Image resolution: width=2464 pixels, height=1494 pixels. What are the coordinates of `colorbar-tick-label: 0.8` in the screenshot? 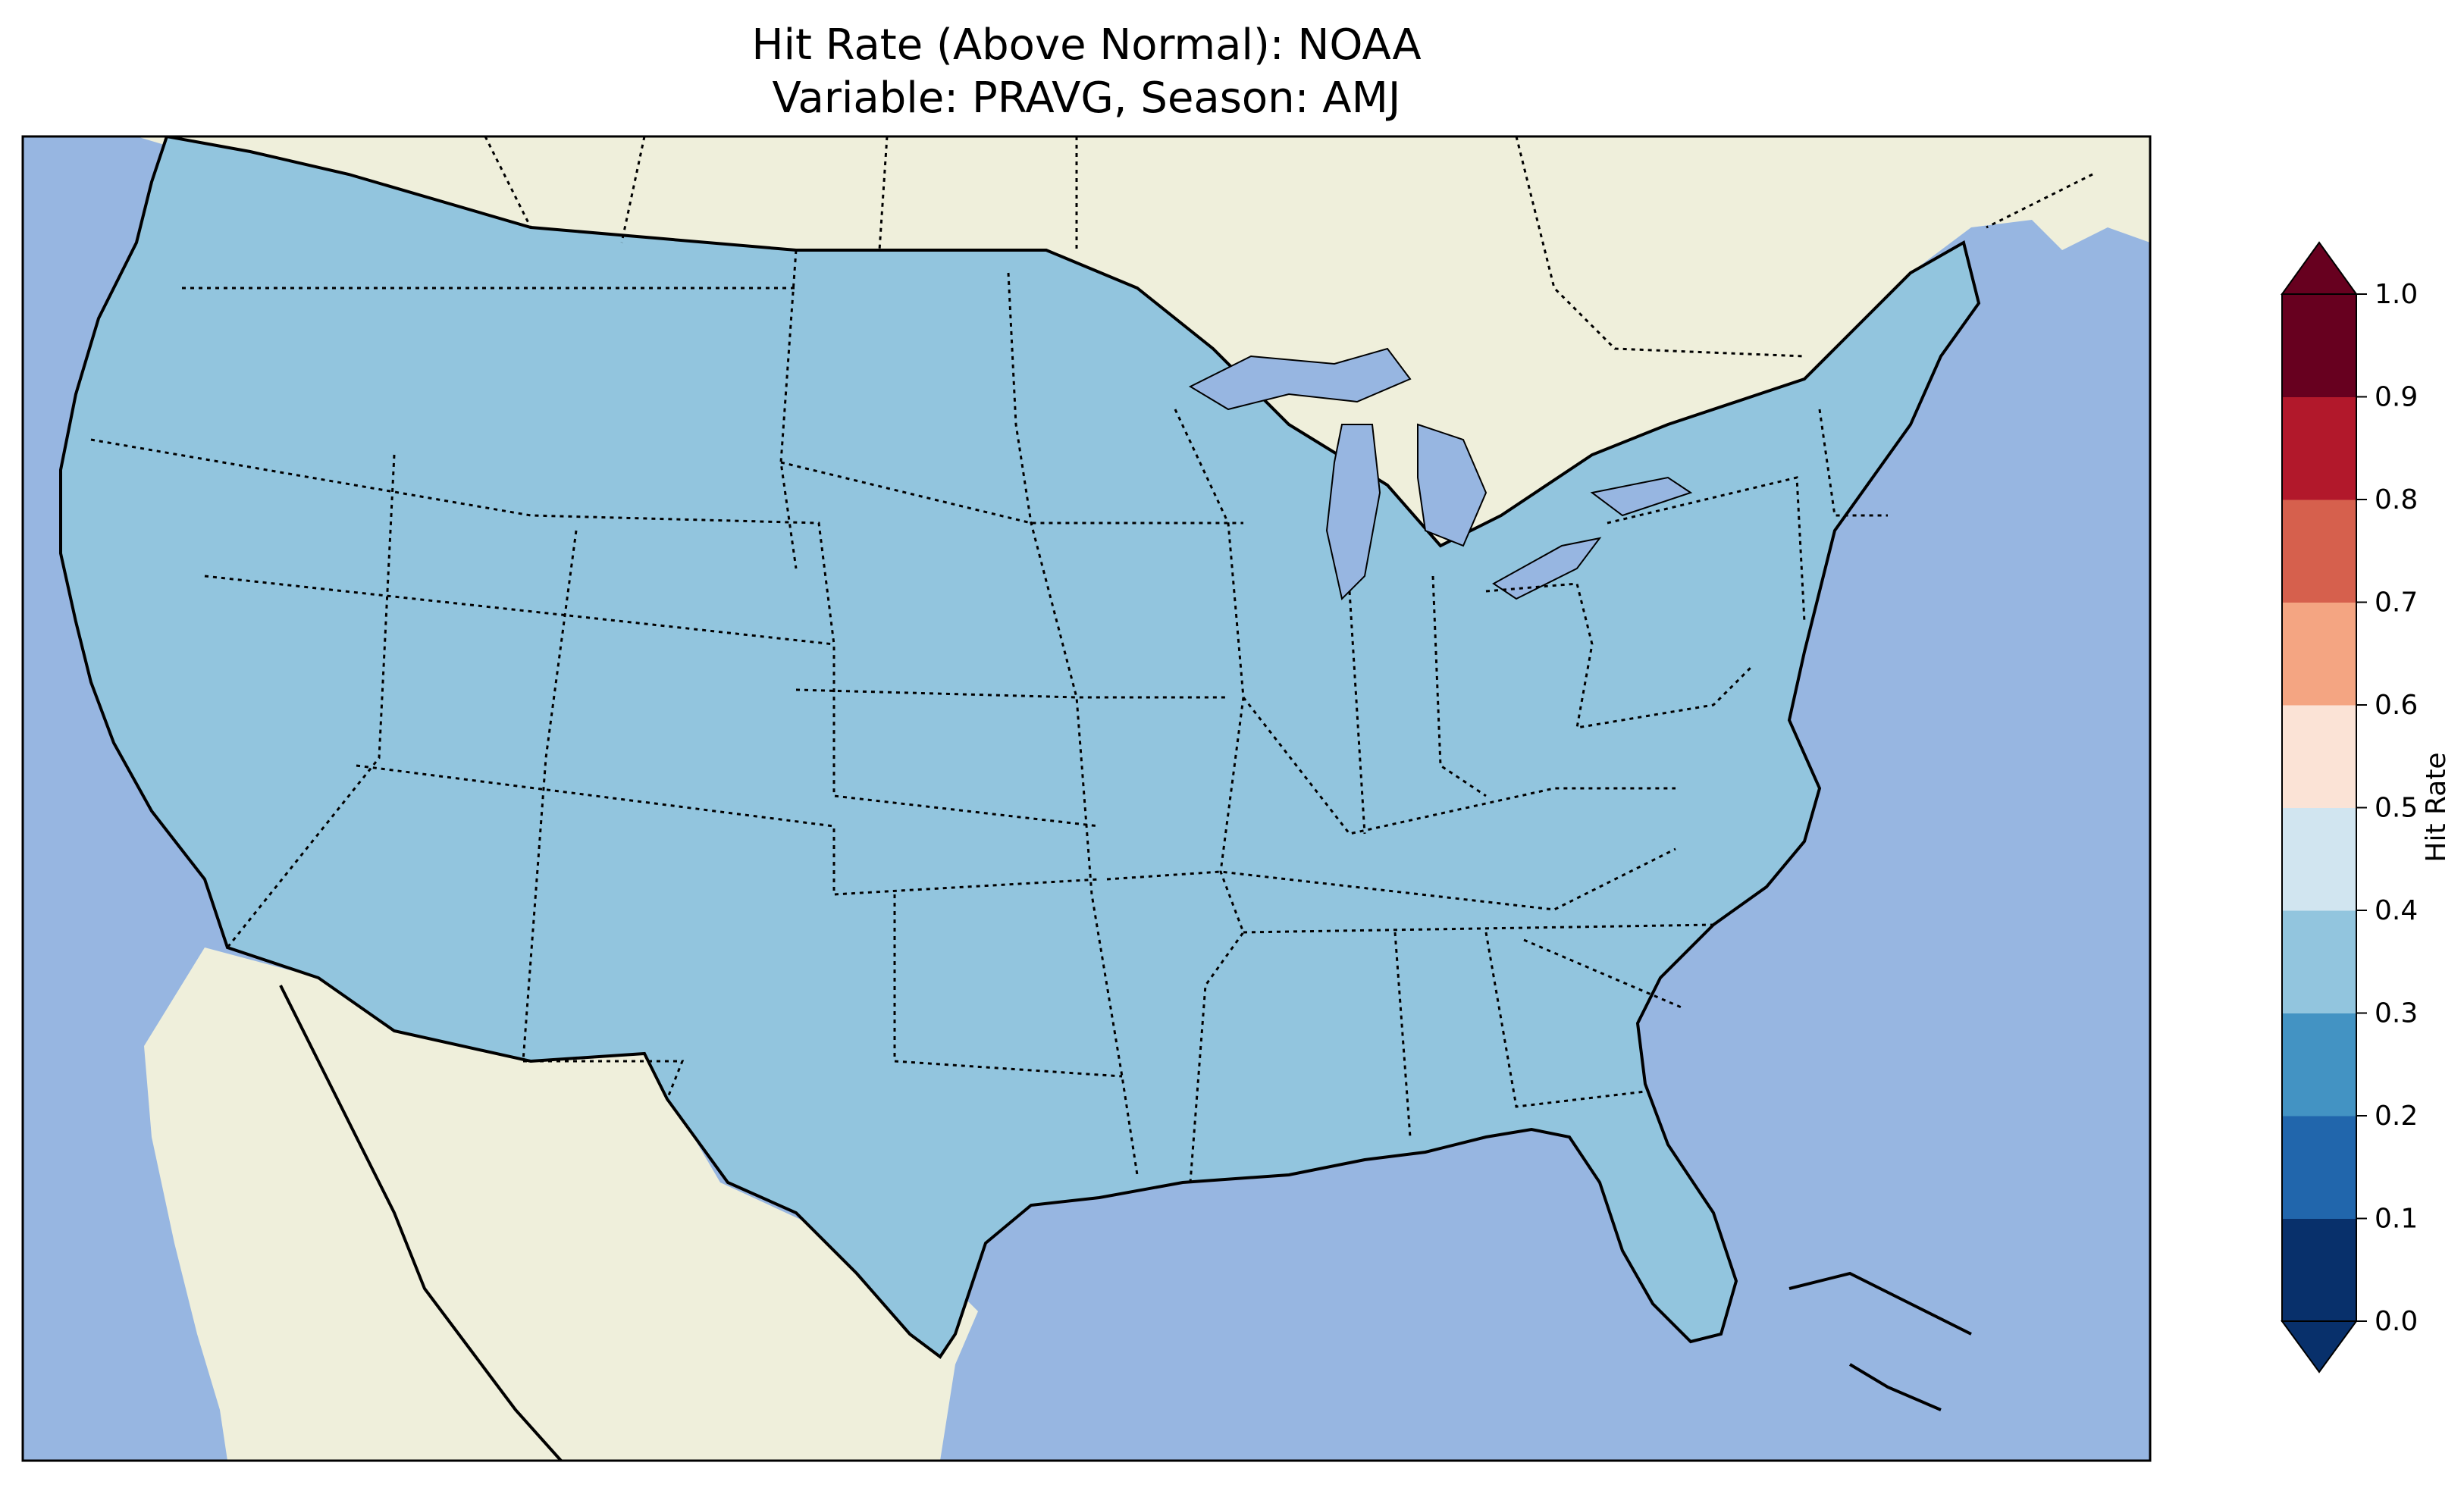 It's located at (2397, 499).